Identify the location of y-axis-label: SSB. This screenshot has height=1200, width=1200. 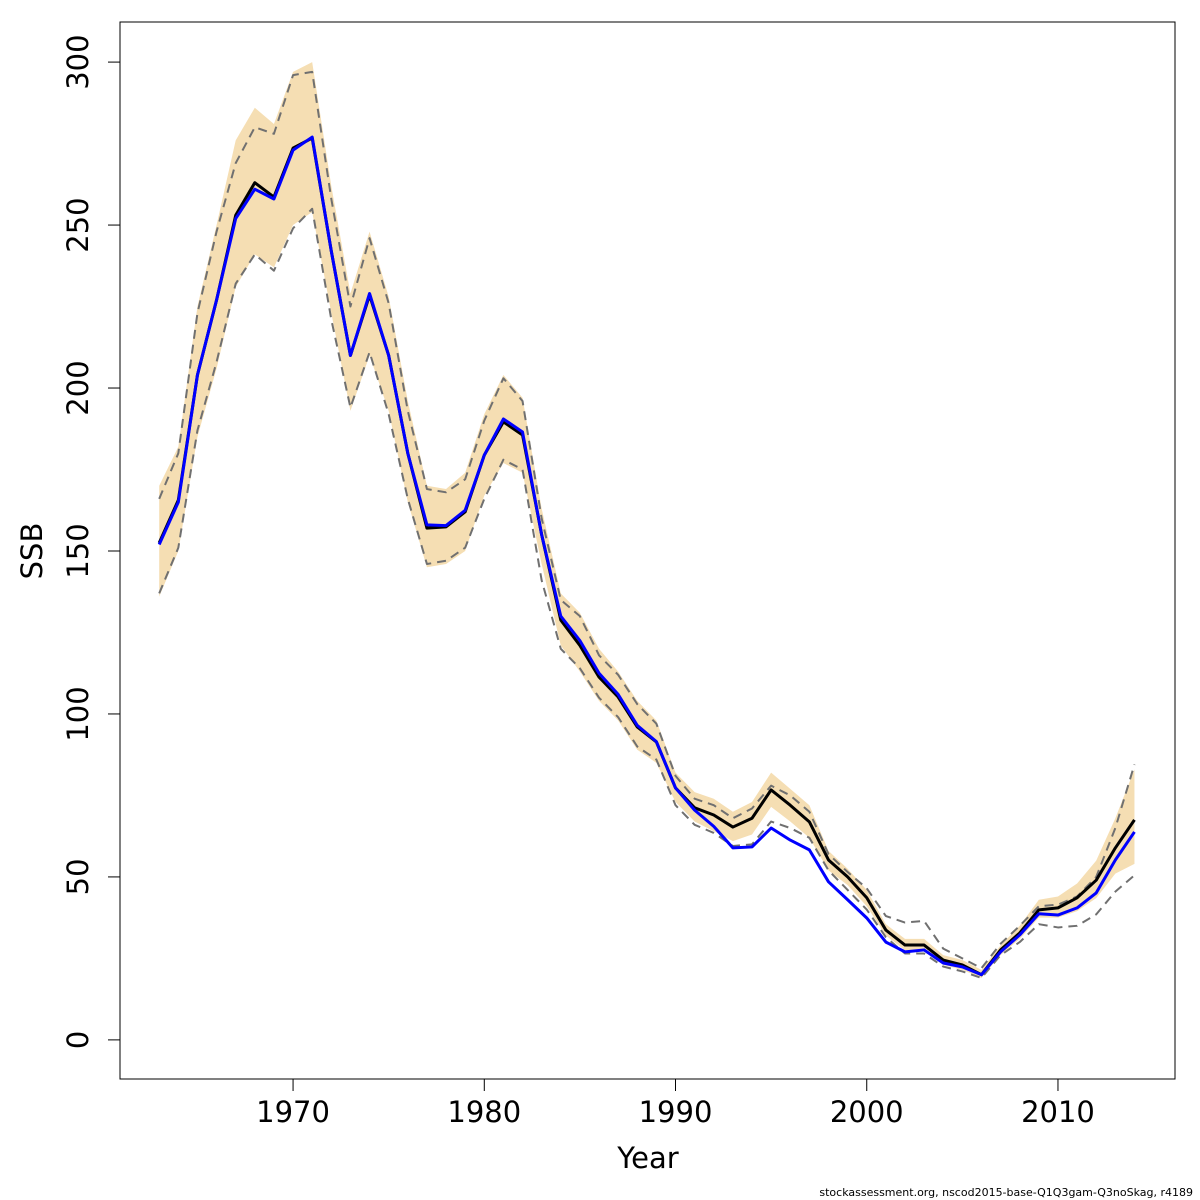
(32, 551).